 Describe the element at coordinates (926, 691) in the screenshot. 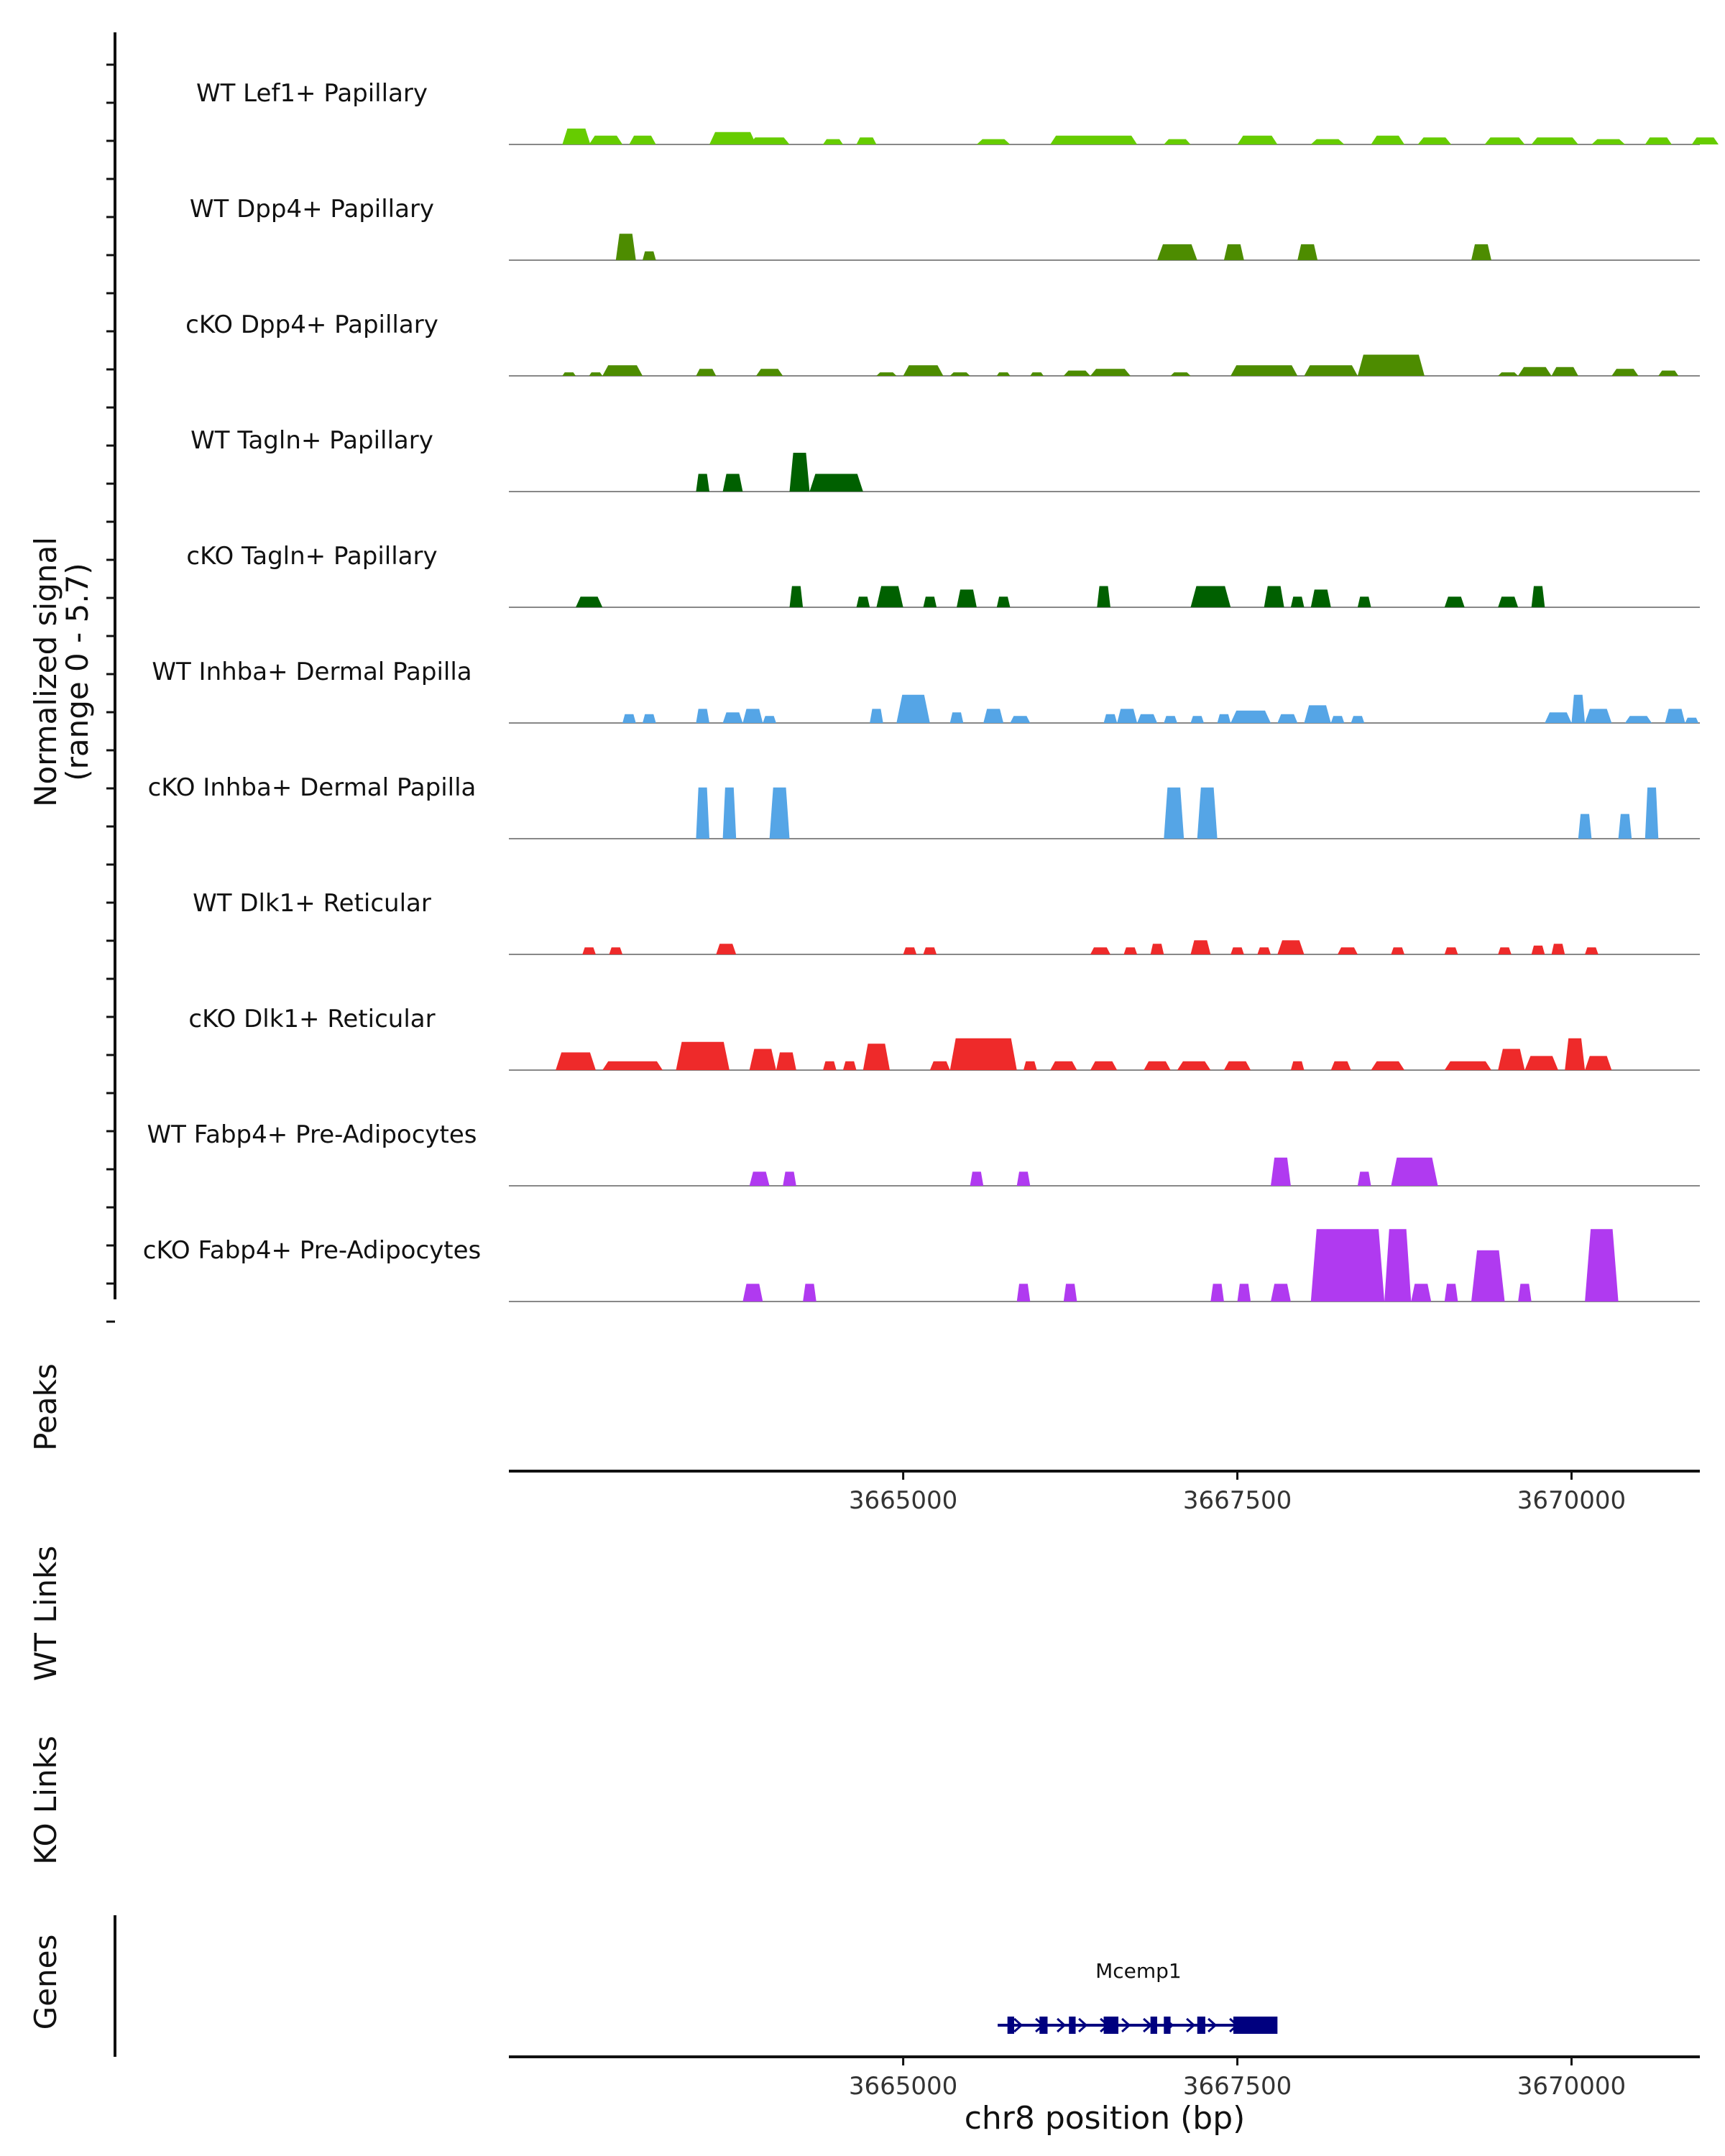

I see `track: WT Inhba+ Dermal Papilla` at that location.